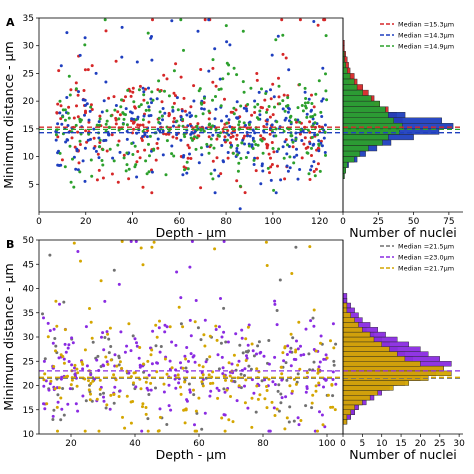 This screenshot has width=474, height=474. What do you see at coordinates (226, 222) in the screenshot?
I see `x-tick-label: 80` at bounding box center [226, 222].